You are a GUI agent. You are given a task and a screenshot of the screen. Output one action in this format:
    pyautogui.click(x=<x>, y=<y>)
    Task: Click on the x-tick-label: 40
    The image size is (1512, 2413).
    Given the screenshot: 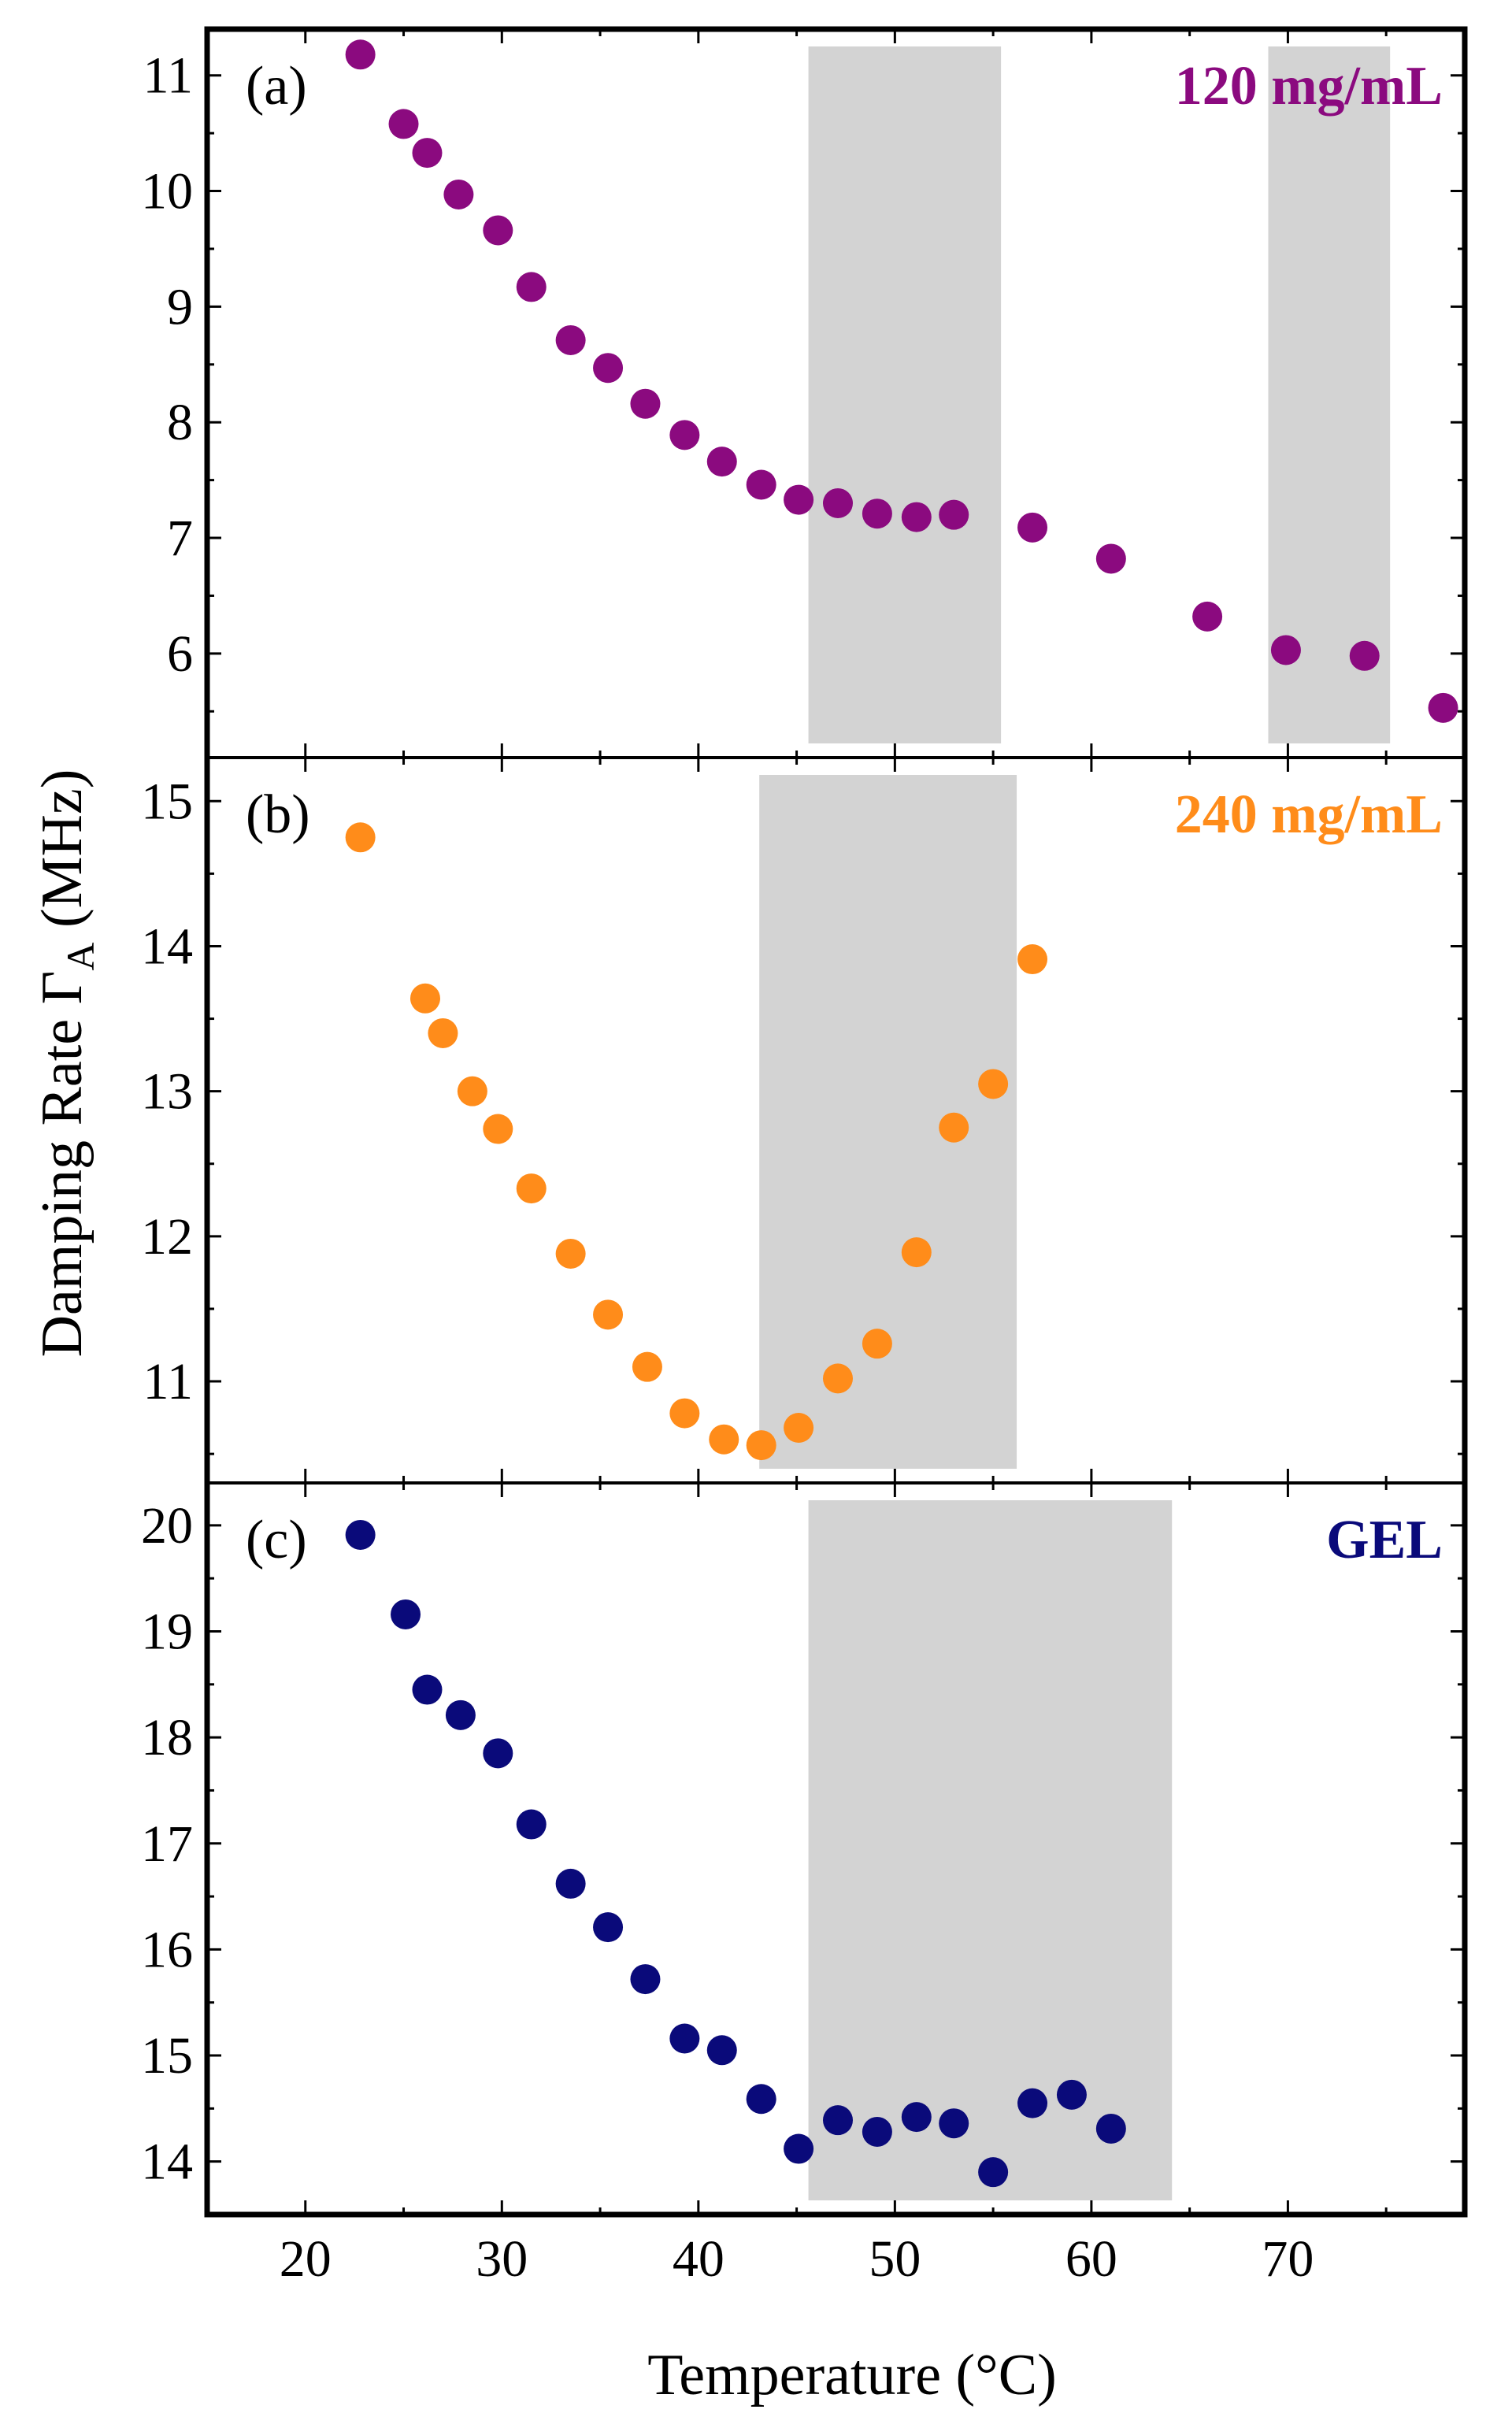 What is the action you would take?
    pyautogui.click(x=698, y=2259)
    